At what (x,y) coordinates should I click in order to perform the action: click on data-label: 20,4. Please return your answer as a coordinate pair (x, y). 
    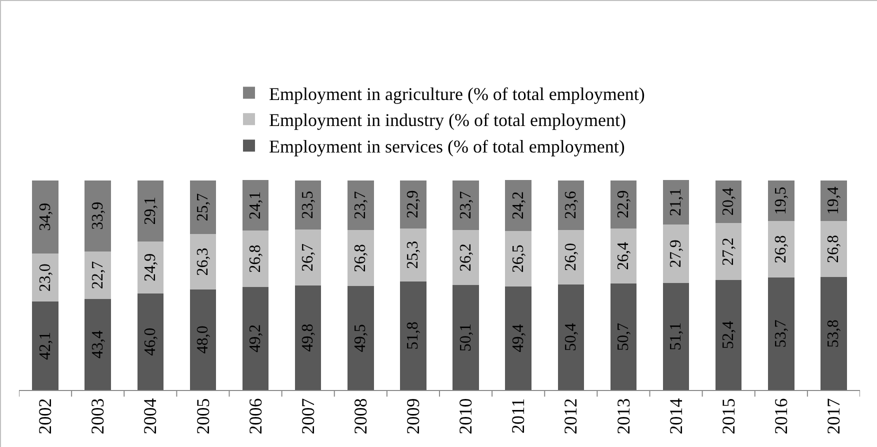
    Looking at the image, I should click on (729, 202).